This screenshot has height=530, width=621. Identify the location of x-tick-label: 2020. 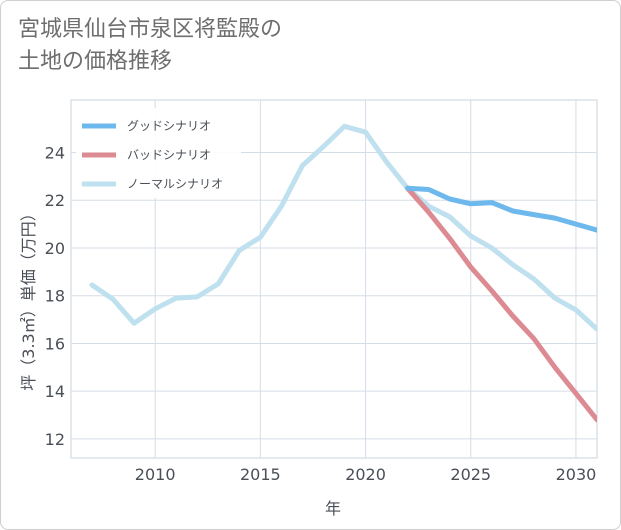
(365, 474).